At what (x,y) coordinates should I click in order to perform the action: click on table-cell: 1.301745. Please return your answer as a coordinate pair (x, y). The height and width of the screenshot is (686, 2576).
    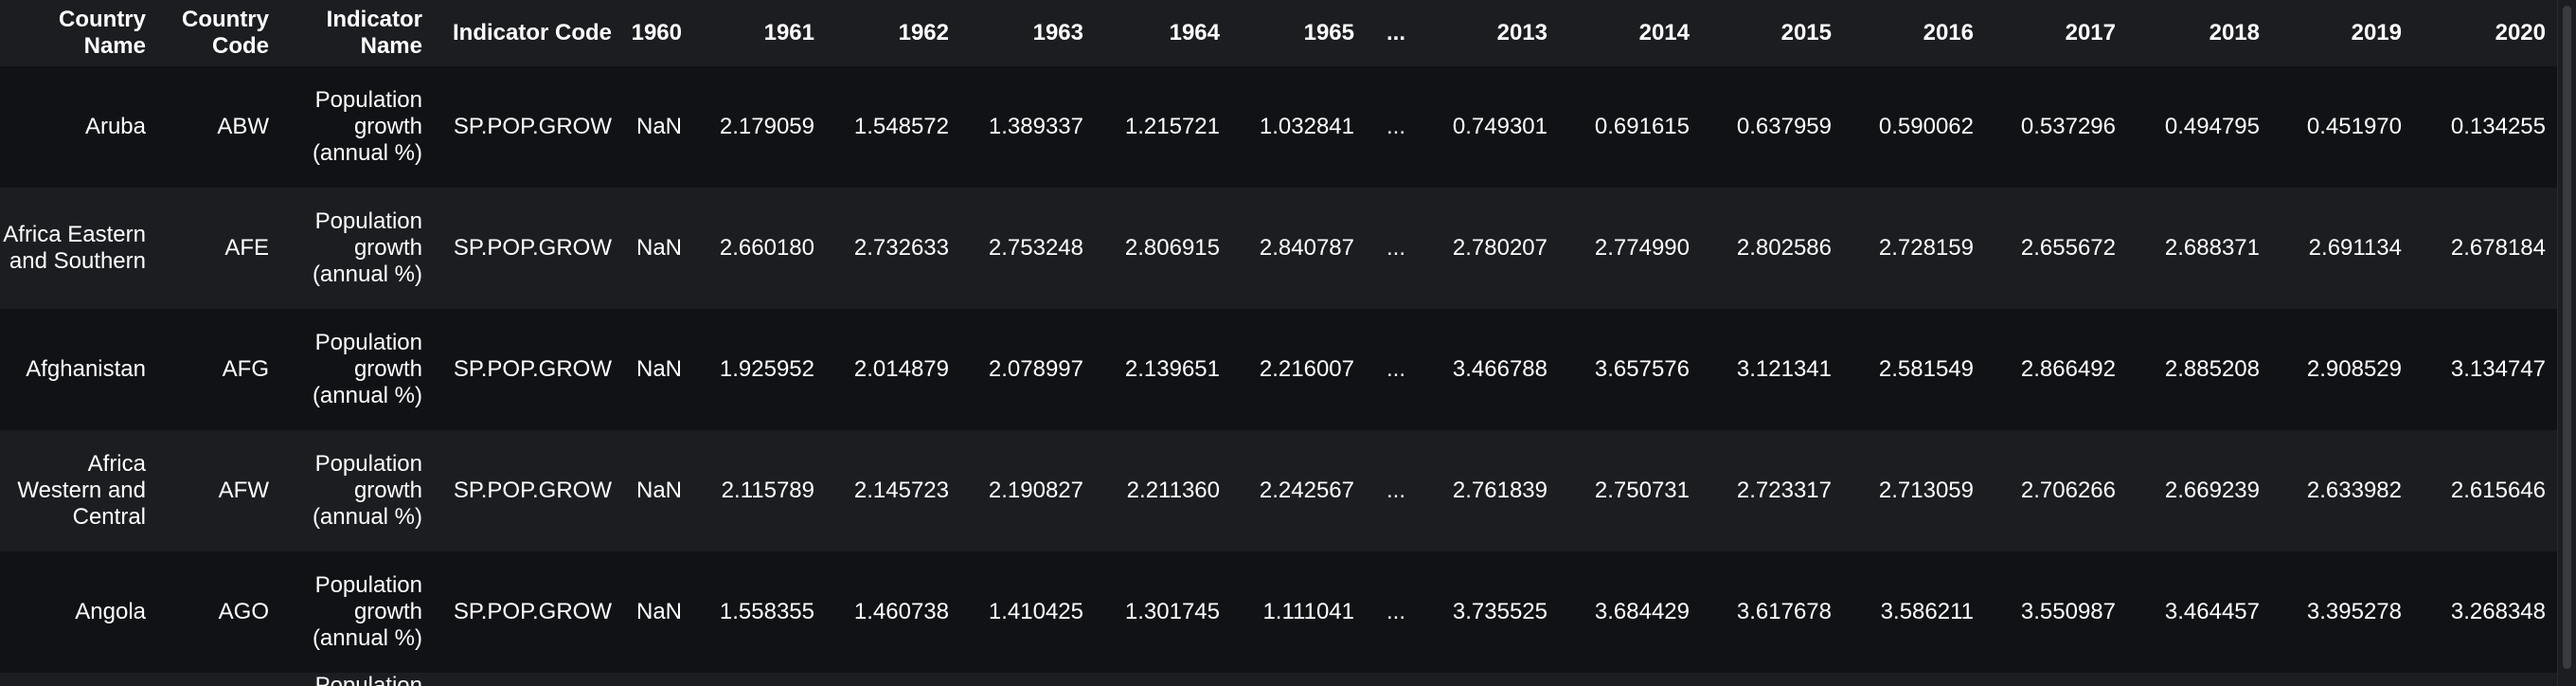
    Looking at the image, I should click on (1163, 612).